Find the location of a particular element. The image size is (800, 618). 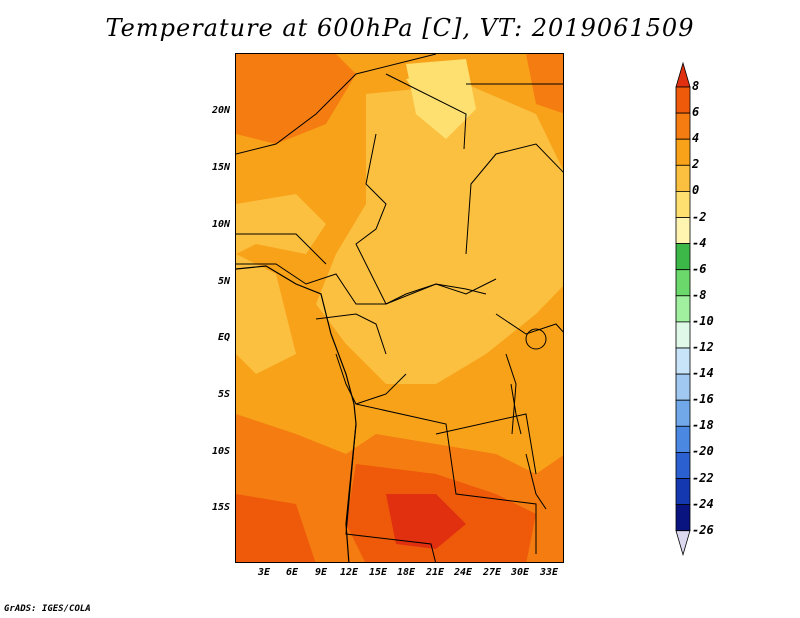

colorbar-label: 8 is located at coordinates (696, 86).